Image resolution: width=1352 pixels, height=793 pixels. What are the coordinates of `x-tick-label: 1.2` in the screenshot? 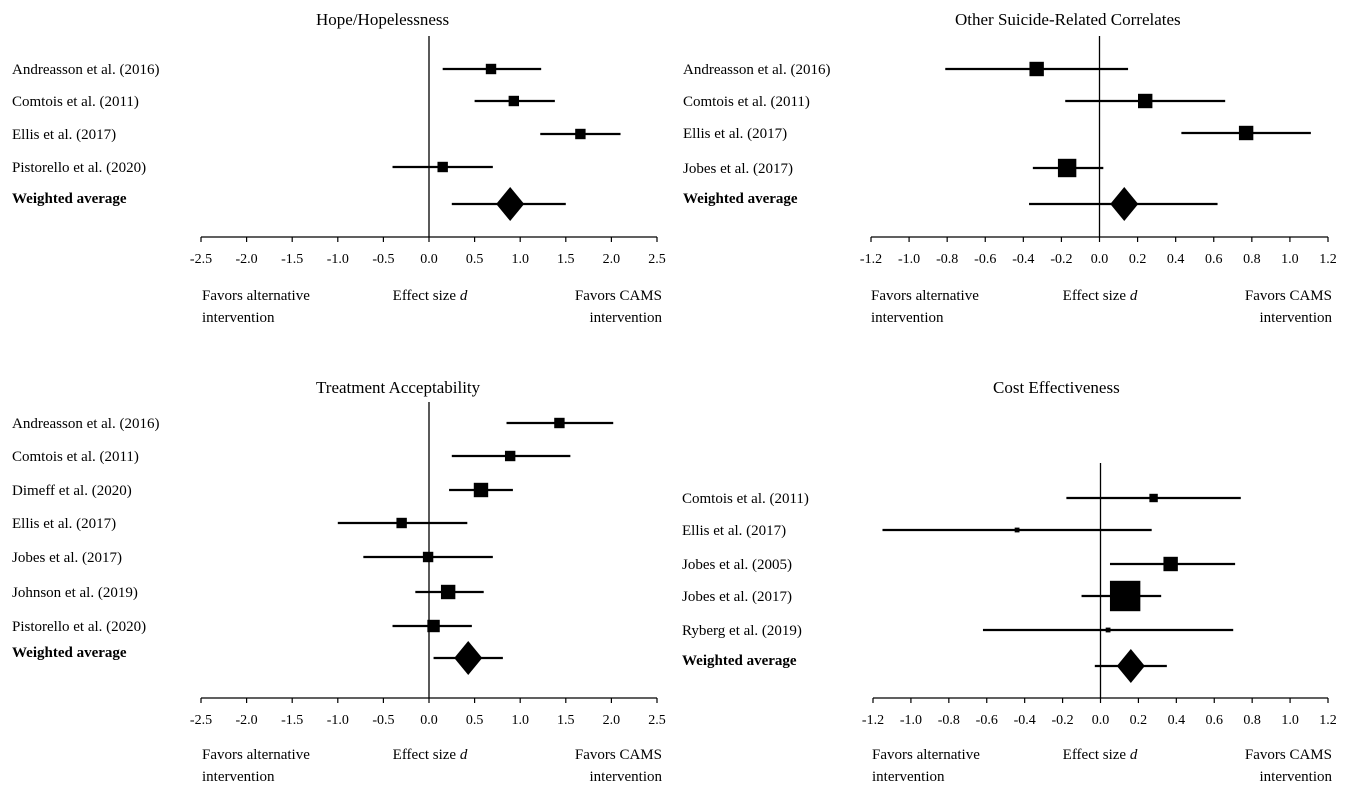 It's located at (1328, 720).